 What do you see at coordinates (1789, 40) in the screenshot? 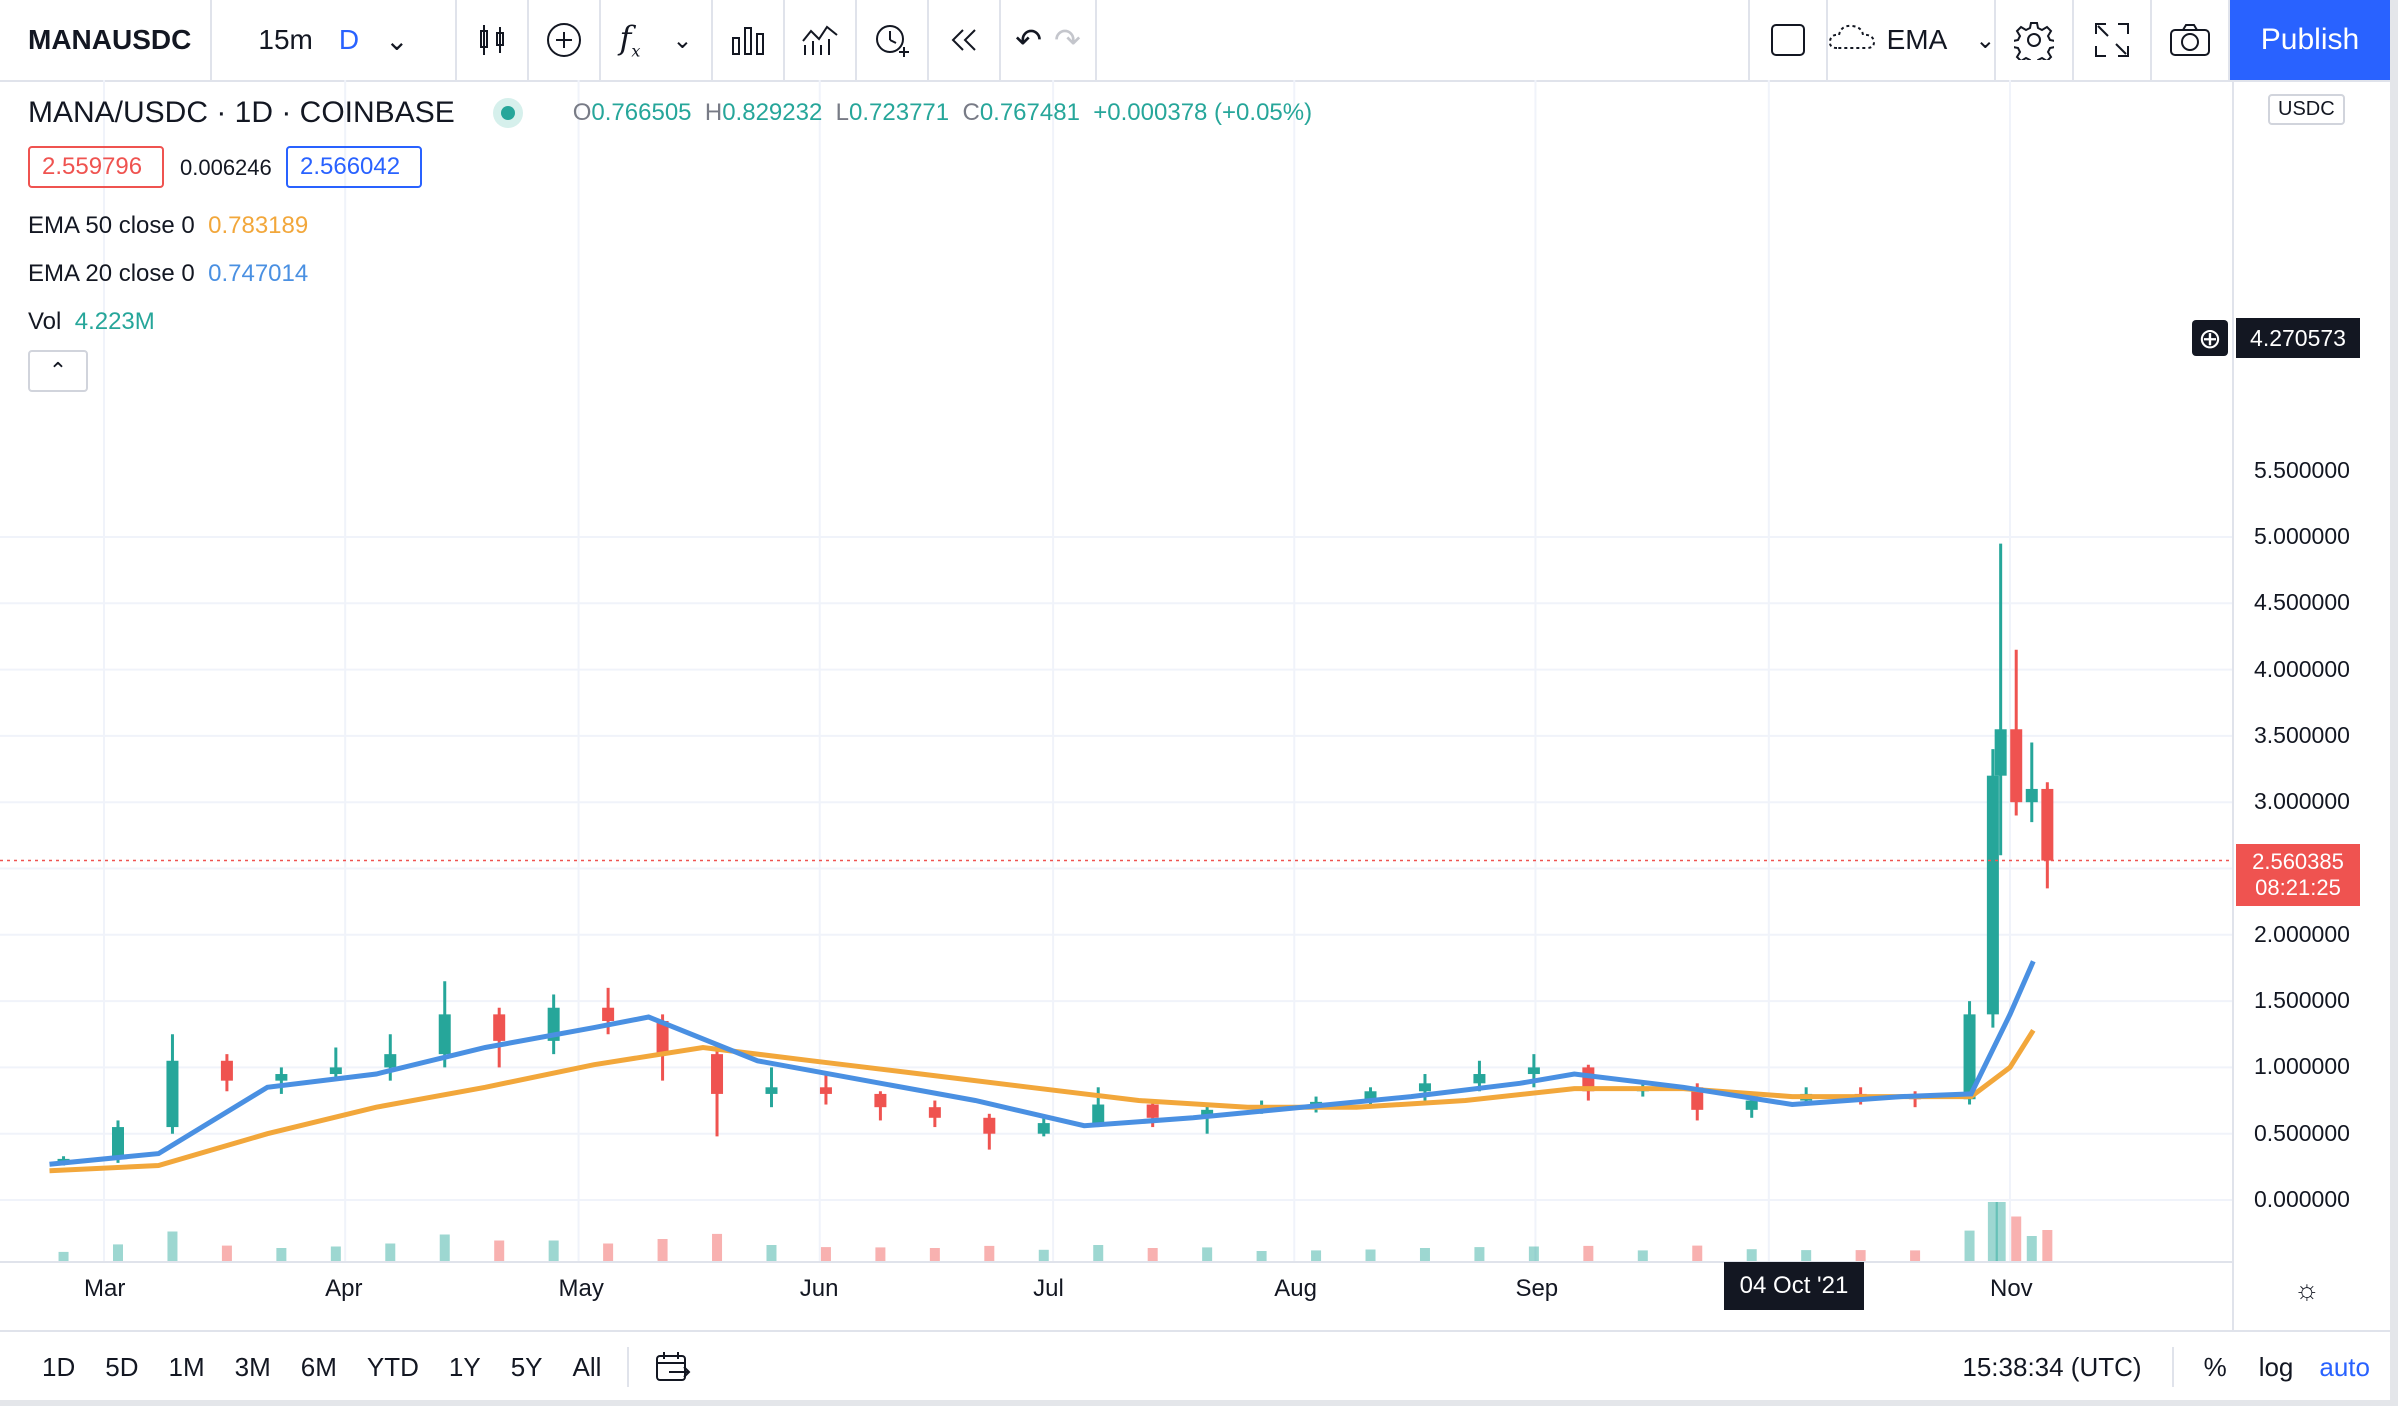
I see `select-layout-icon` at bounding box center [1789, 40].